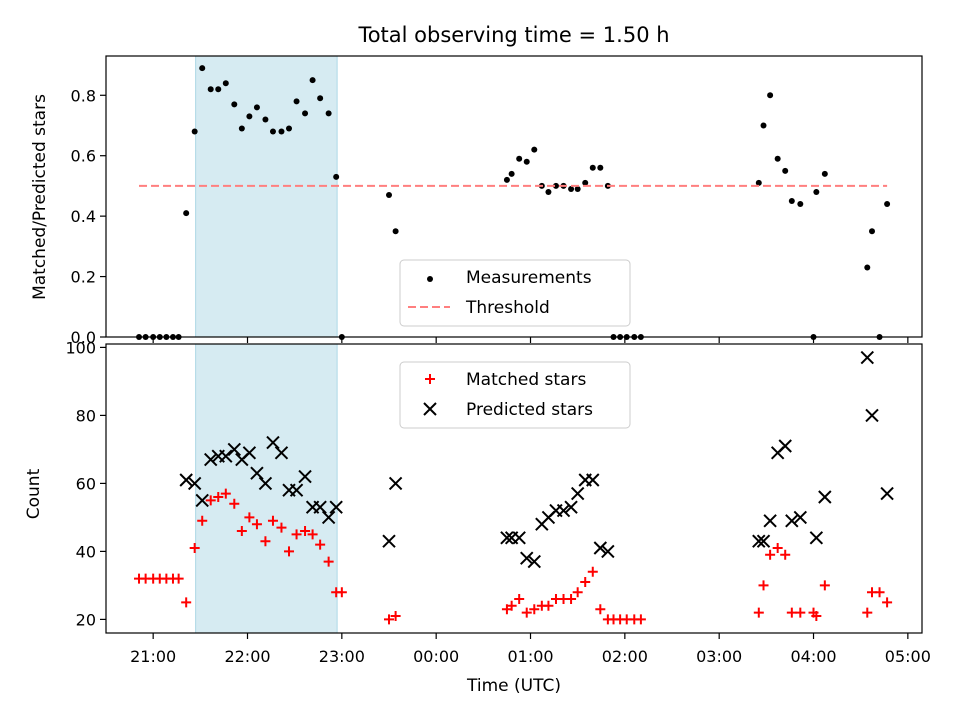 Image resolution: width=960 pixels, height=724 pixels. I want to click on x-tick-label: 03:00, so click(719, 656).